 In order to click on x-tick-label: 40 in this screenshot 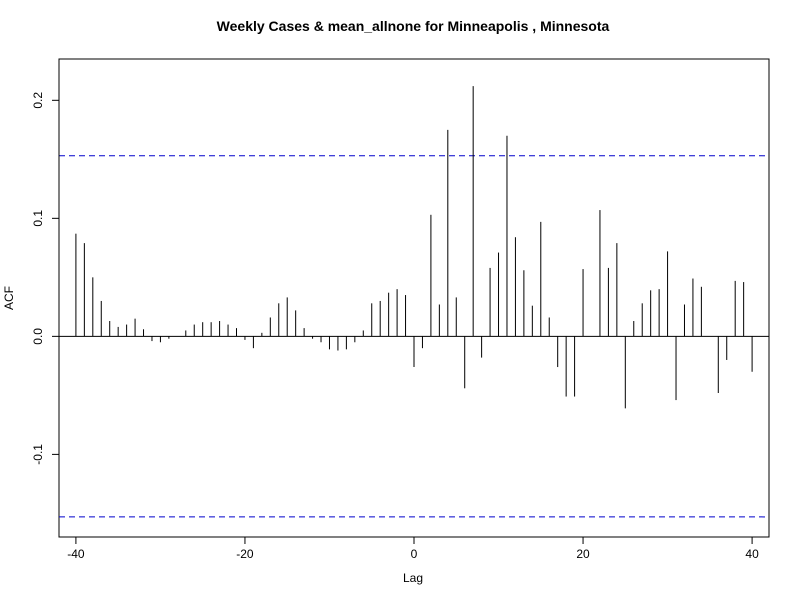, I will do `click(752, 554)`.